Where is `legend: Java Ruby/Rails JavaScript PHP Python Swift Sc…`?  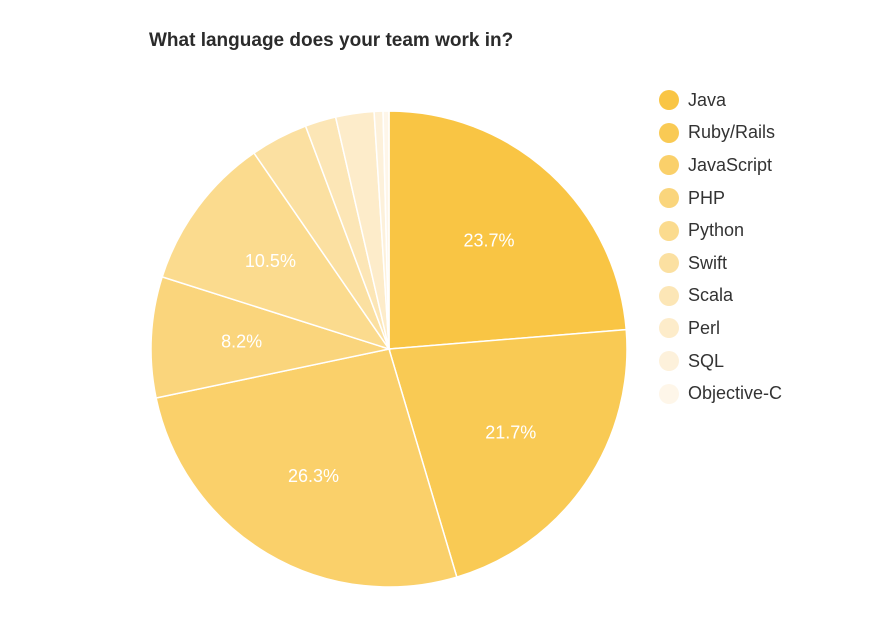 legend: Java Ruby/Rails JavaScript PHP Python Swift Sc… is located at coordinates (720, 247).